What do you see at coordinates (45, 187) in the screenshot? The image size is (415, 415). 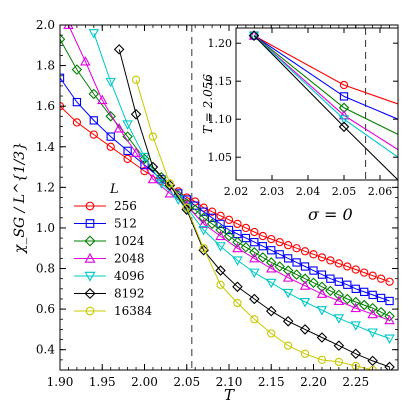 I see `y-tick-label: 1.2` at bounding box center [45, 187].